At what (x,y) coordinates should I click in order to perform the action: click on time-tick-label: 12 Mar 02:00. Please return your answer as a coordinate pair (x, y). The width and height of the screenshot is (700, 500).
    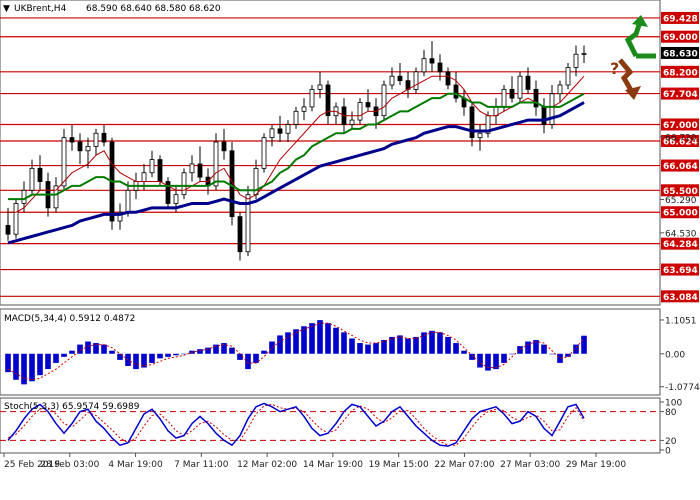
    Looking at the image, I should click on (267, 465).